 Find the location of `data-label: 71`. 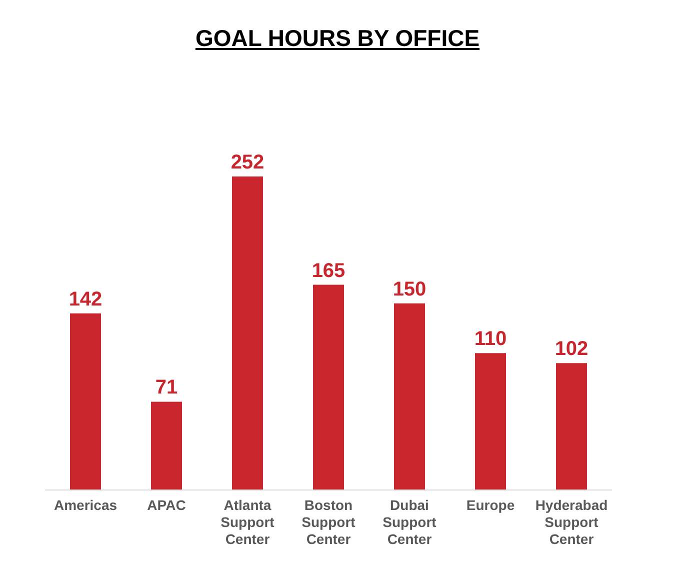

data-label: 71 is located at coordinates (166, 387).